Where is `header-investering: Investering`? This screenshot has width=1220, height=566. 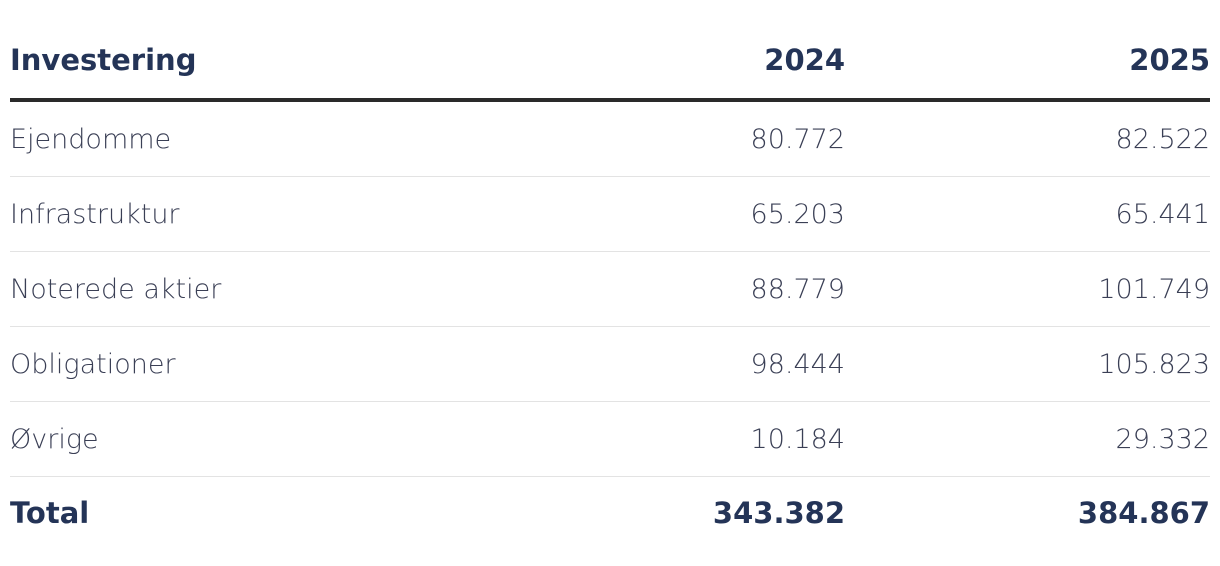
header-investering: Investering is located at coordinates (103, 60).